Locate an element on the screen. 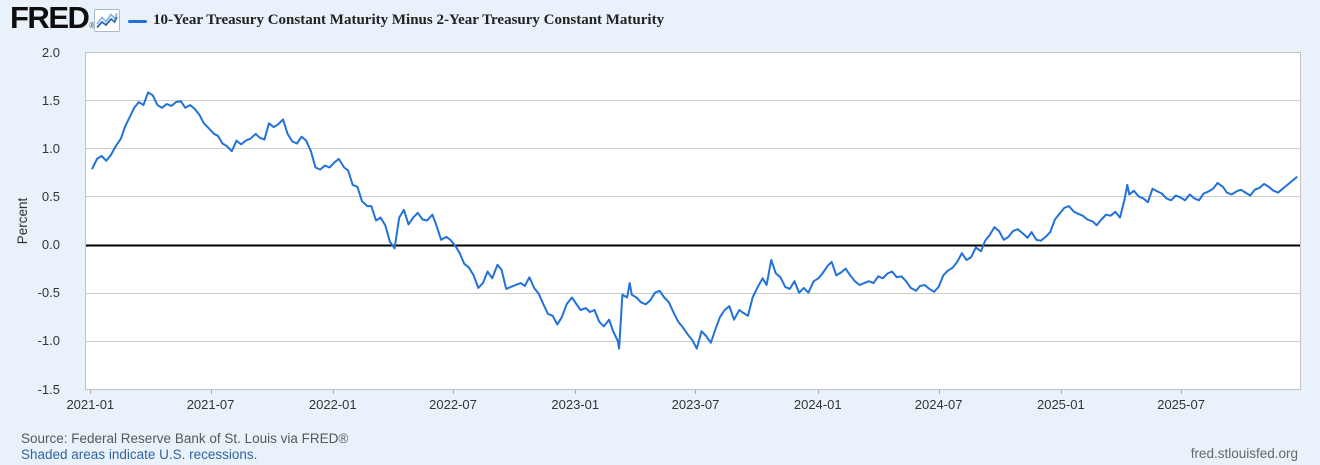  fred-logo-text: FRED is located at coordinates (50, 17).